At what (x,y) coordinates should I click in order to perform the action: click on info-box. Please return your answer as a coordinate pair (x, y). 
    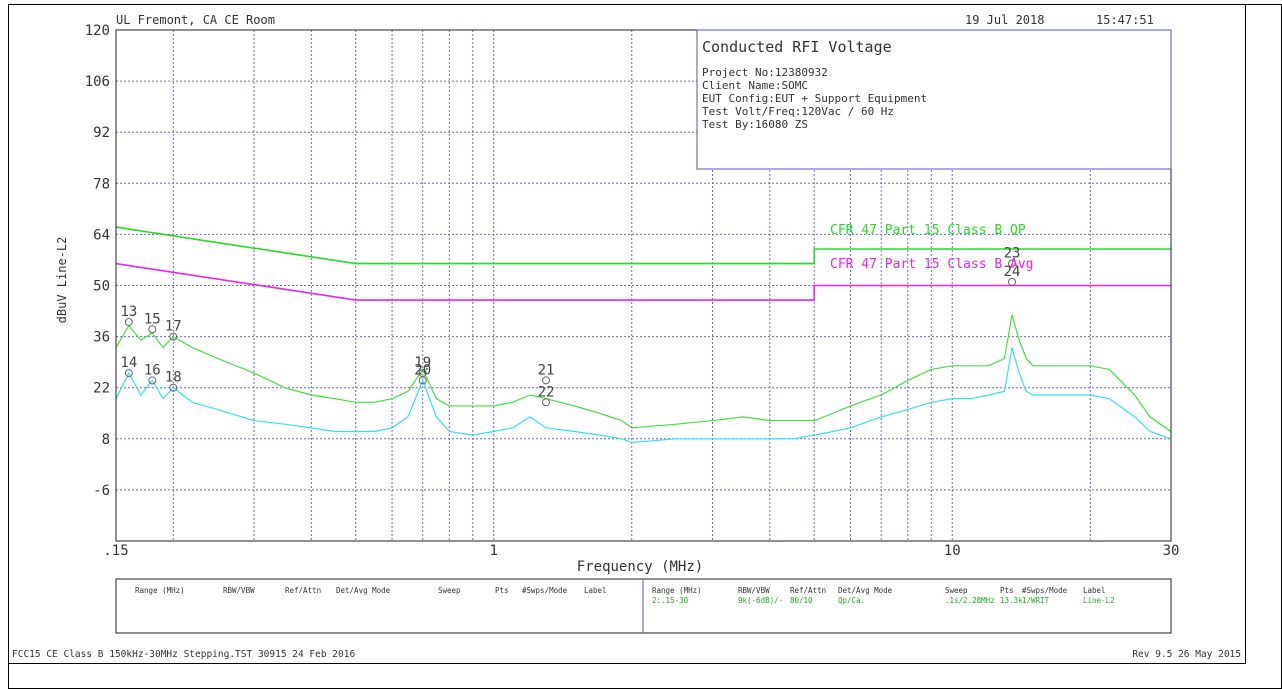
    Looking at the image, I should click on (934, 99).